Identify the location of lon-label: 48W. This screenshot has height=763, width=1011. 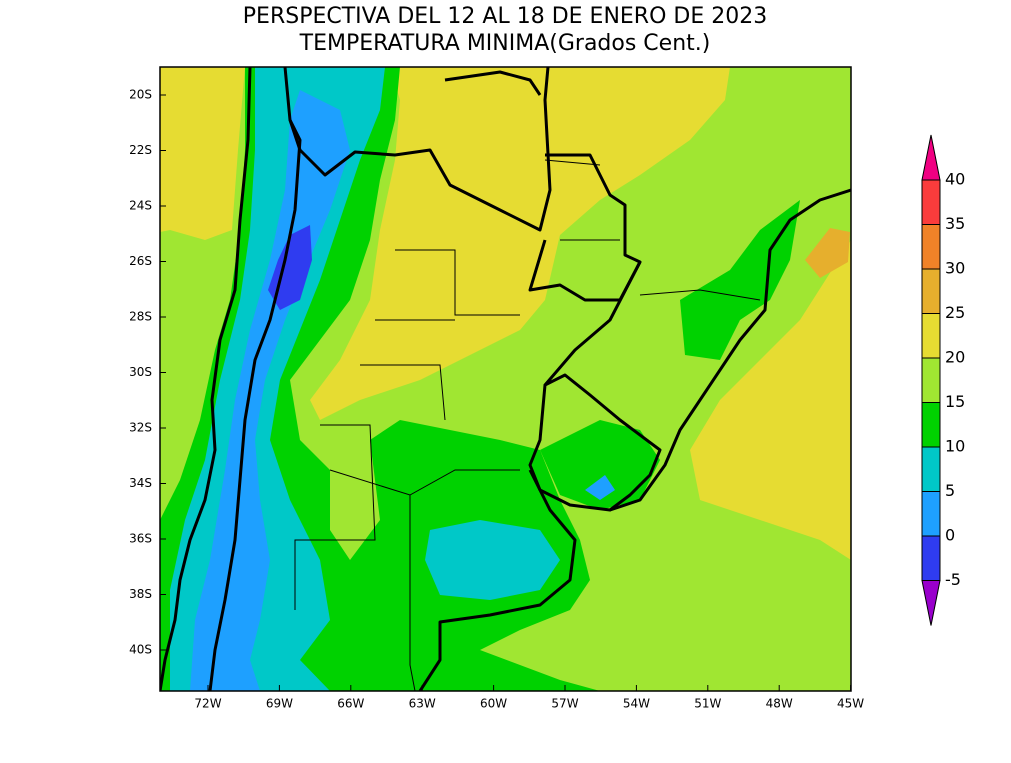
(779, 704).